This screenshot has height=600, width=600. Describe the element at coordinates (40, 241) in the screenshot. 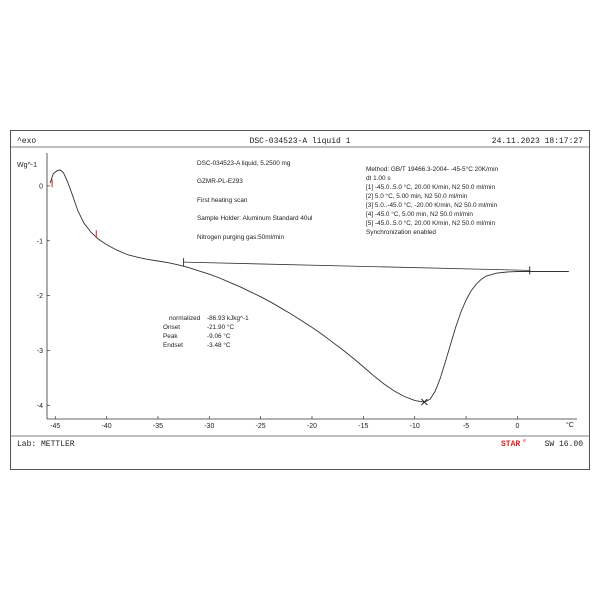

I see `y-tick-label: -1` at that location.